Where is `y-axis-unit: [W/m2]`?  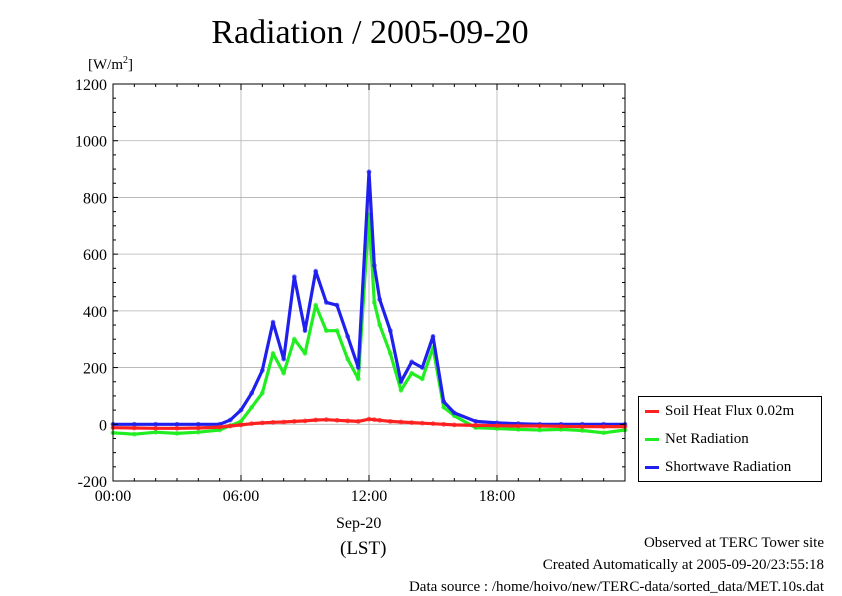 y-axis-unit: [W/m2] is located at coordinates (110, 64).